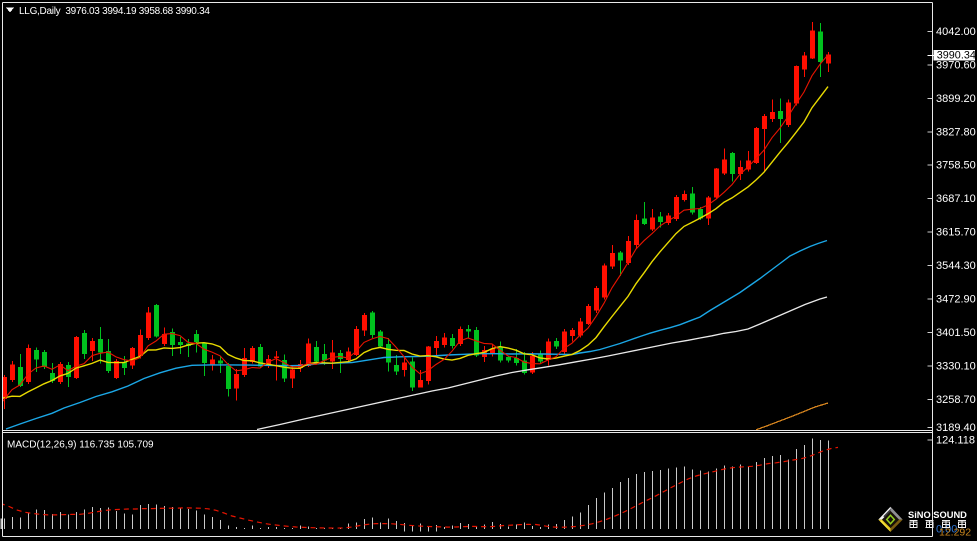 This screenshot has height=541, width=977. I want to click on svg-text: 124.118, so click(955, 441).